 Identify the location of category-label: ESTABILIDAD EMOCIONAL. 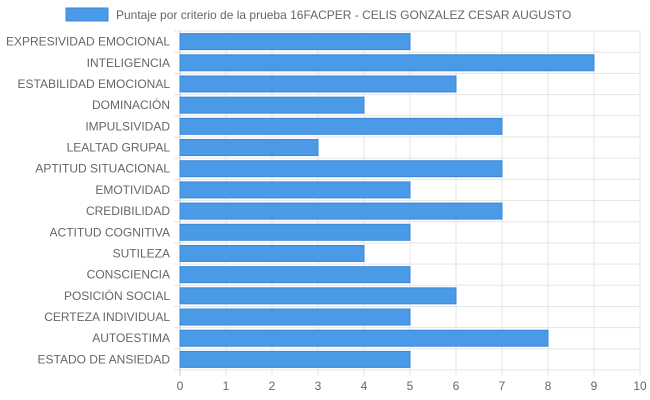
(94, 84).